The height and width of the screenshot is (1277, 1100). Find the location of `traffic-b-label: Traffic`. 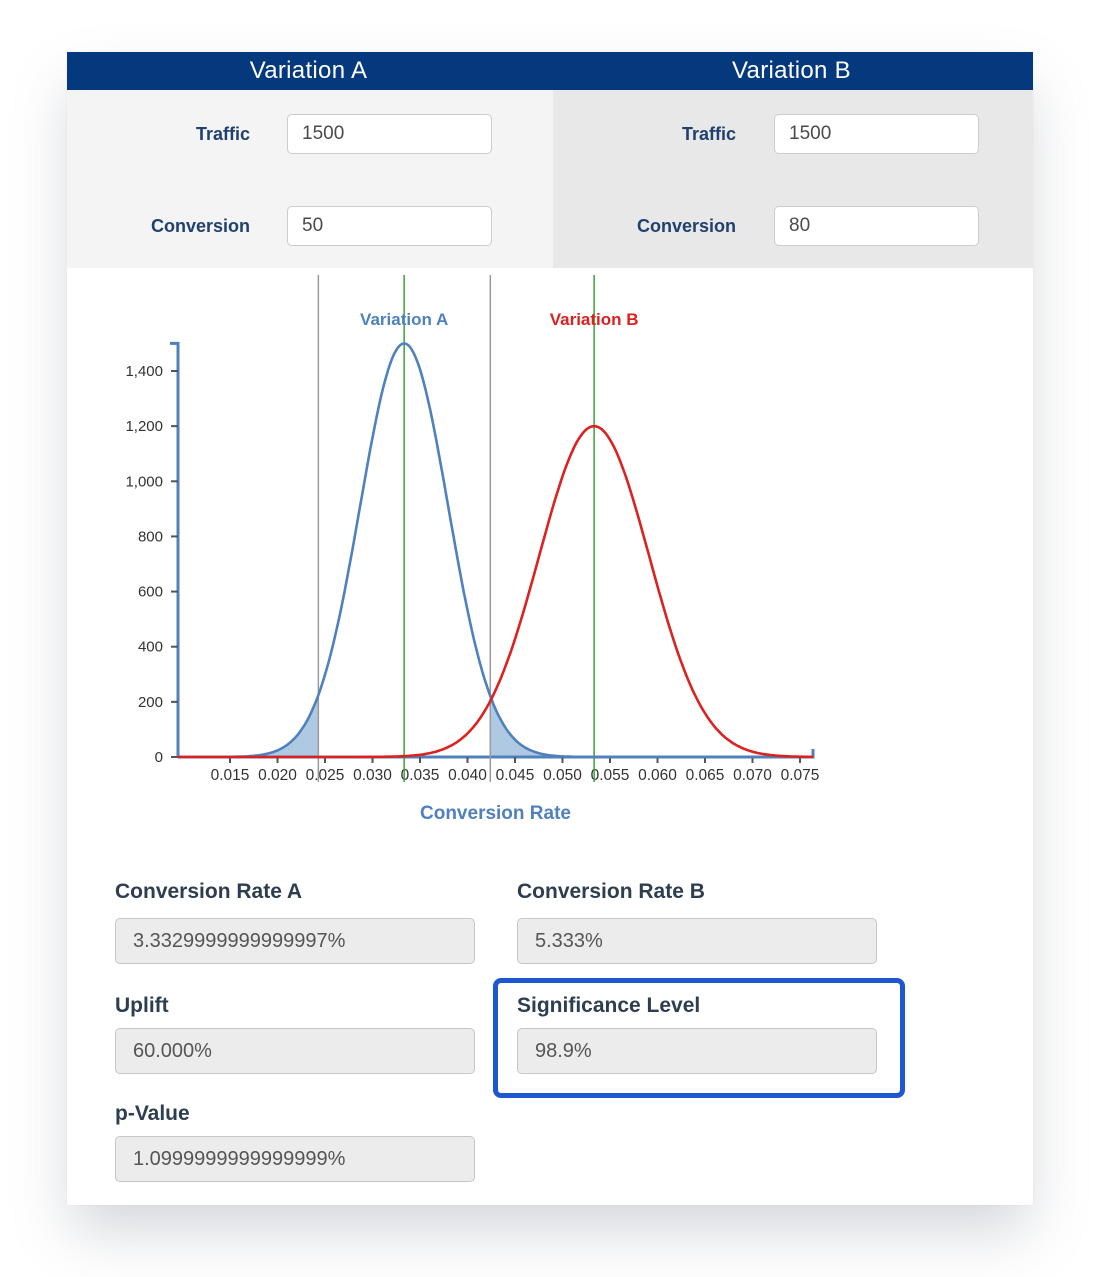

traffic-b-label: Traffic is located at coordinates (708, 134).